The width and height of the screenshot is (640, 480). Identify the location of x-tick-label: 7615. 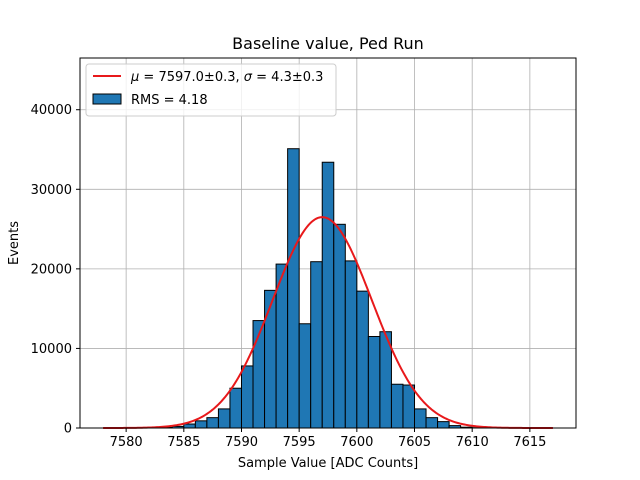
(529, 442).